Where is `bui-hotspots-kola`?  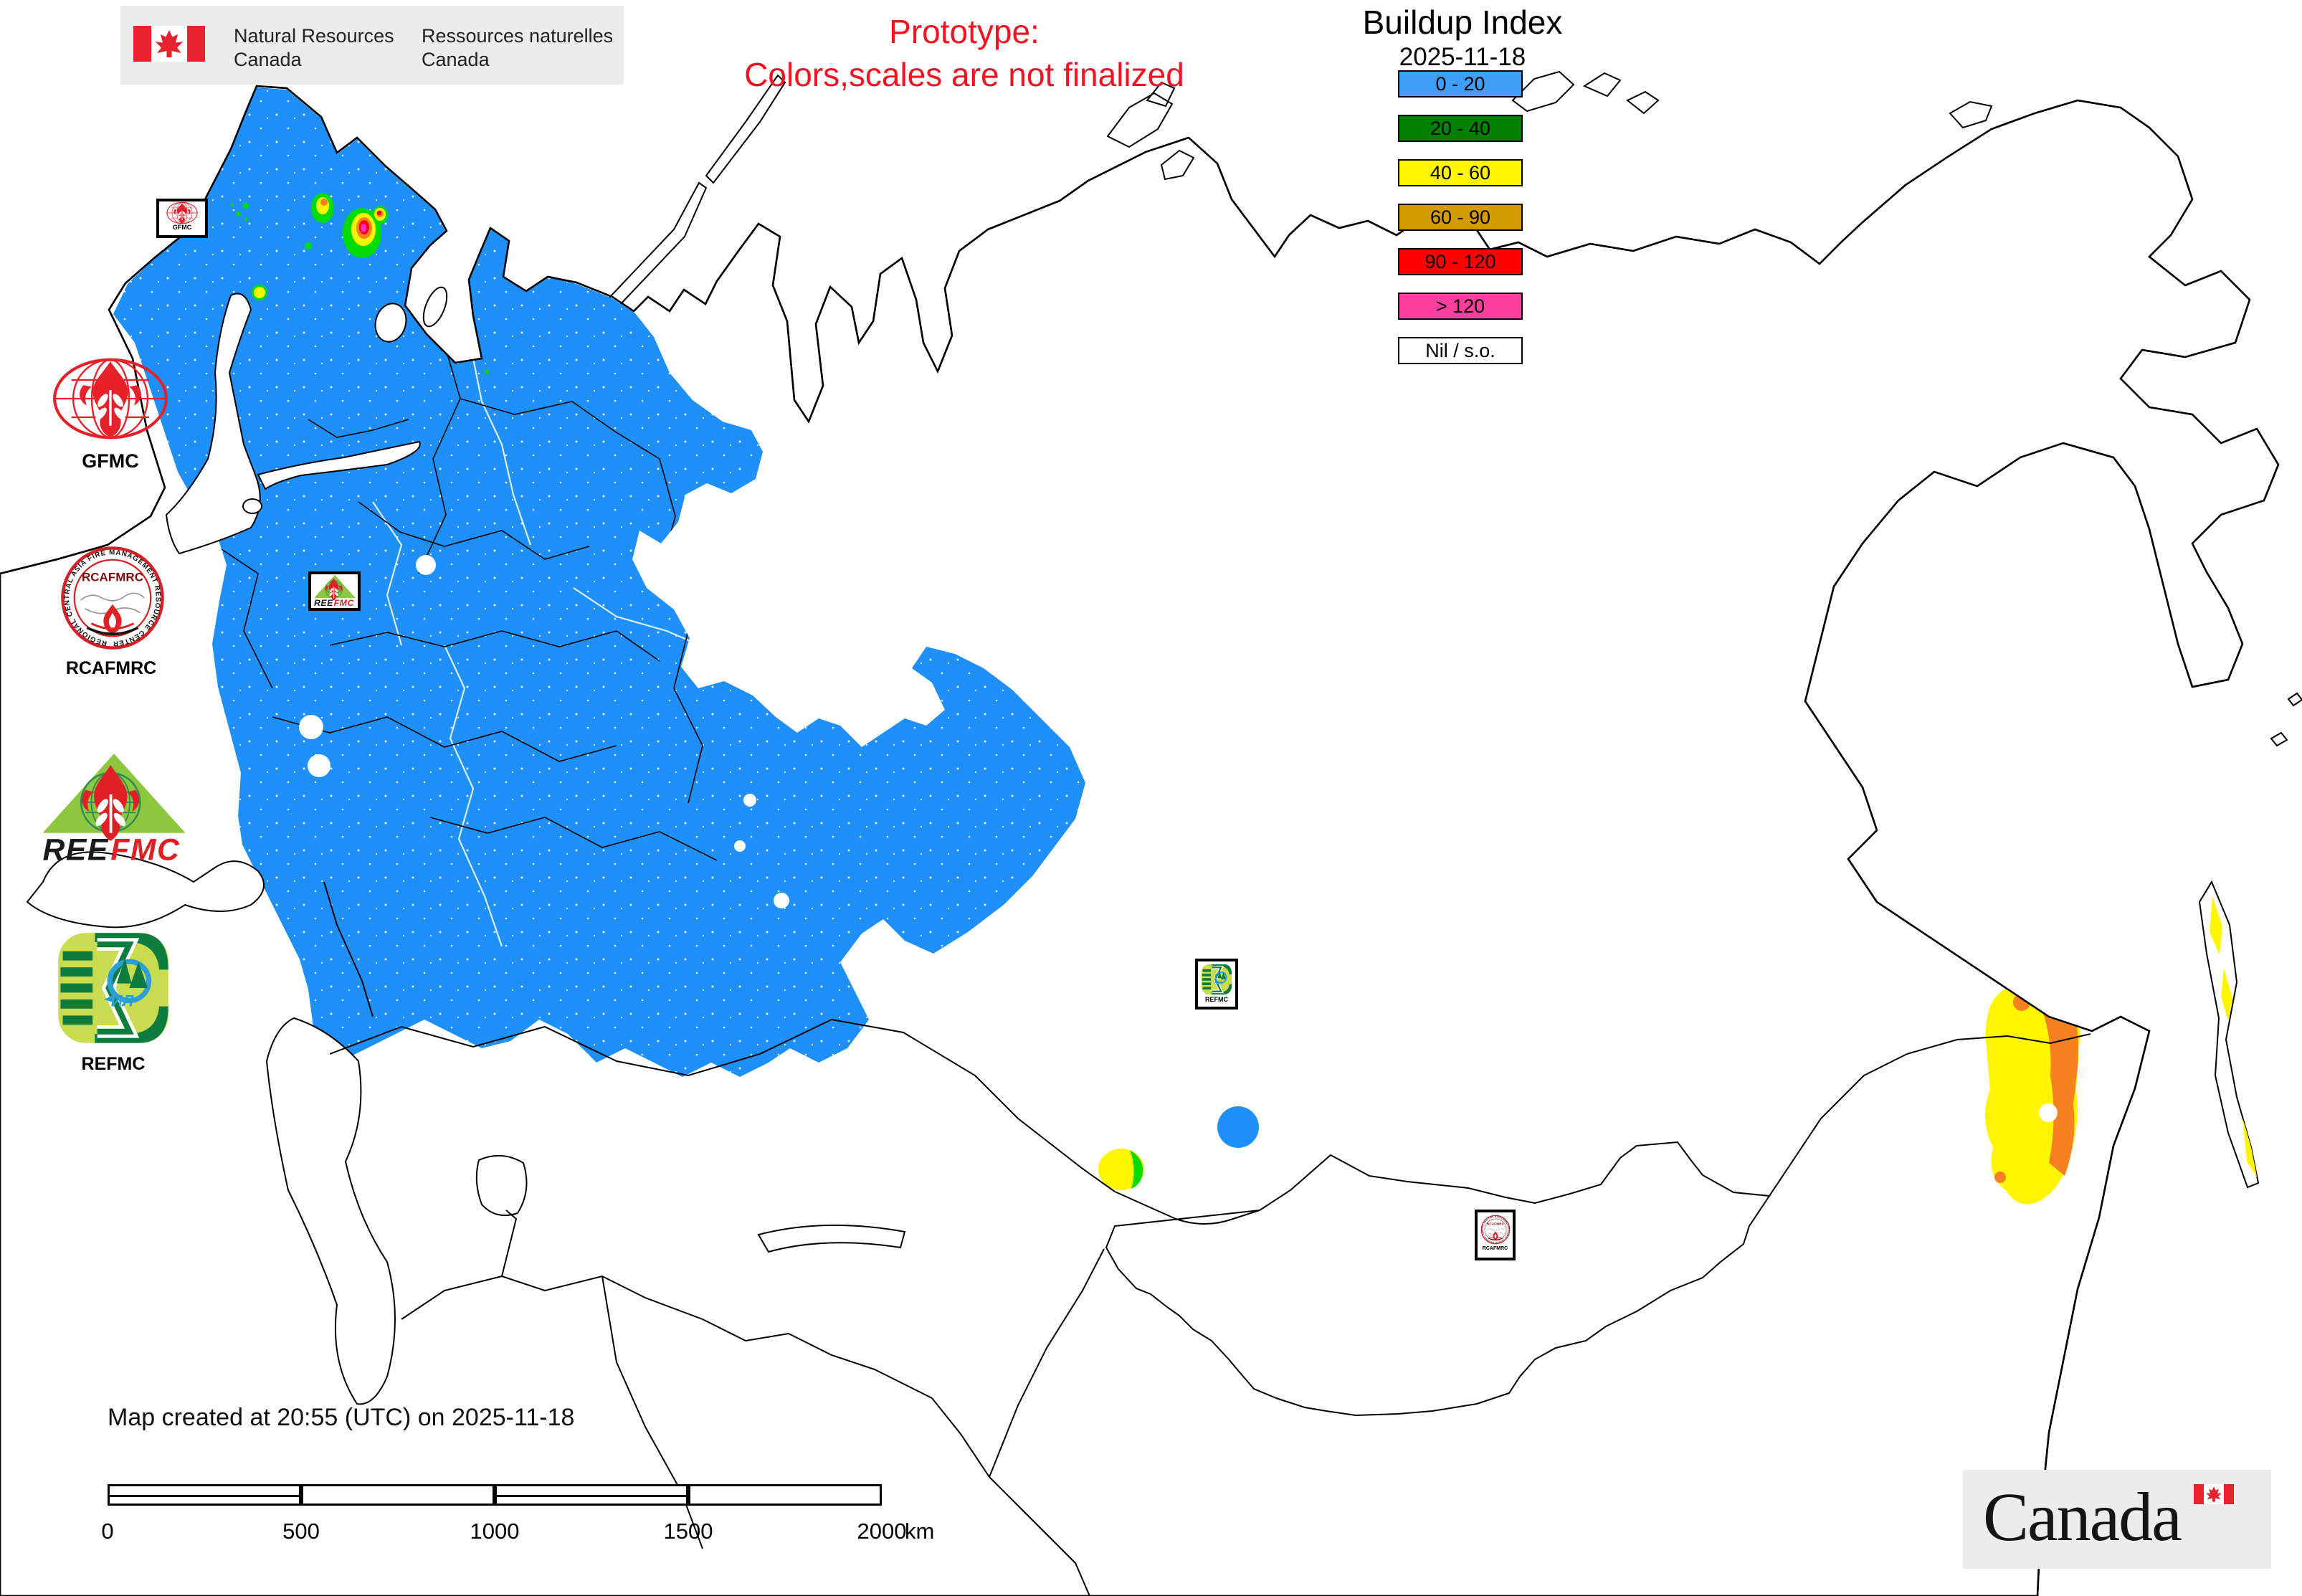
bui-hotspots-kola is located at coordinates (359, 278).